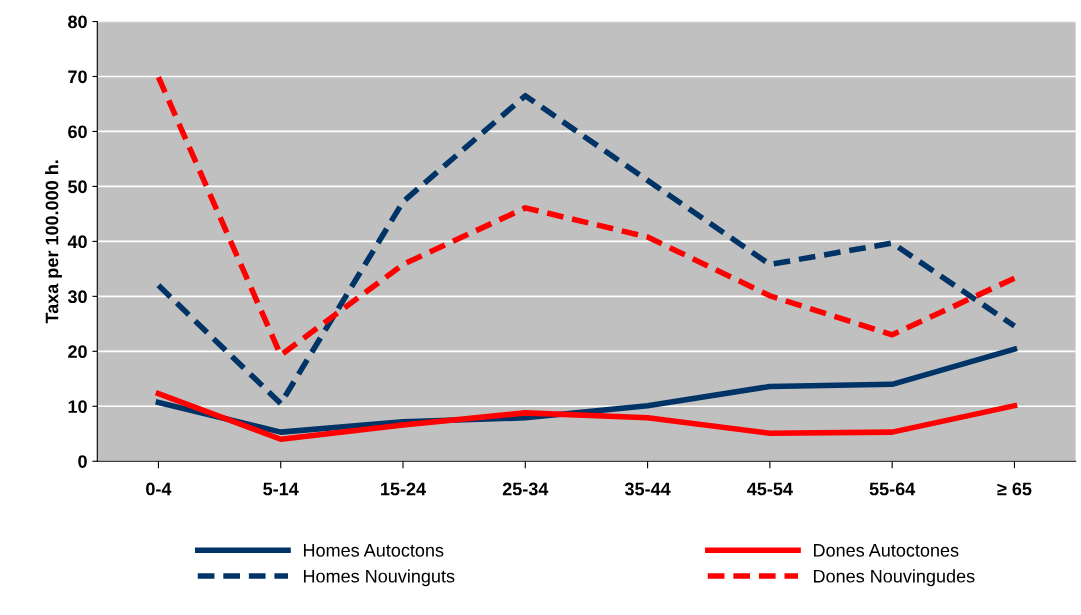 The width and height of the screenshot is (1081, 615). Describe the element at coordinates (77, 187) in the screenshot. I see `y-tick-label: 50` at that location.